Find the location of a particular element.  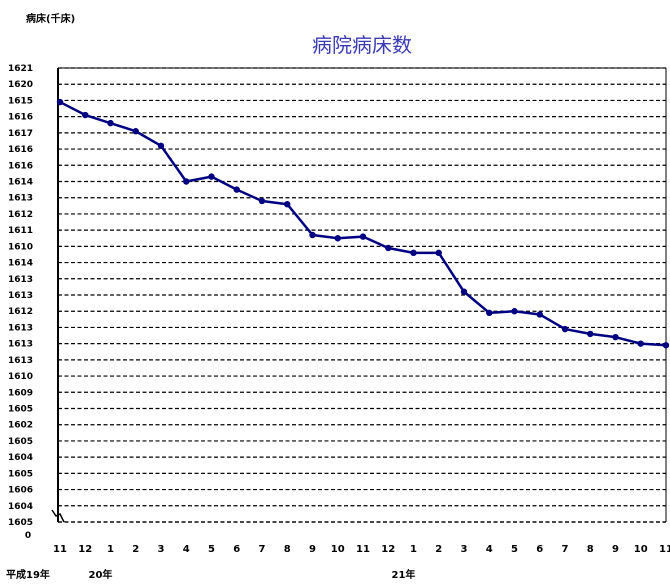

y-tick-label: 1611 is located at coordinates (20, 231).